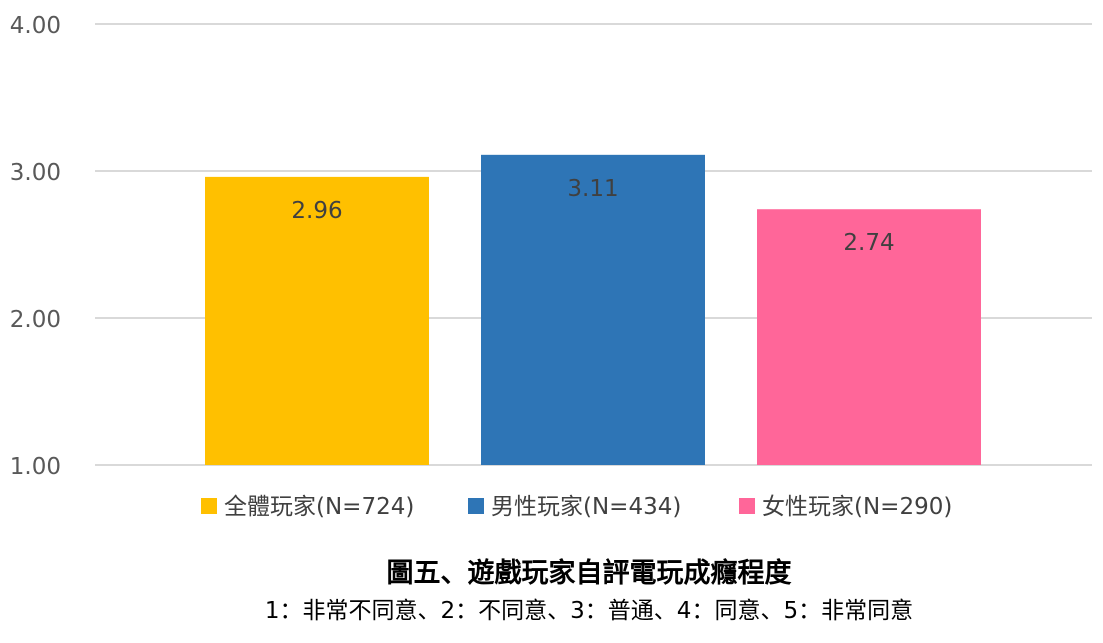 This screenshot has width=1103, height=643. Describe the element at coordinates (586, 507) in the screenshot. I see `legend-label: 男性玩家(N=434)` at that location.